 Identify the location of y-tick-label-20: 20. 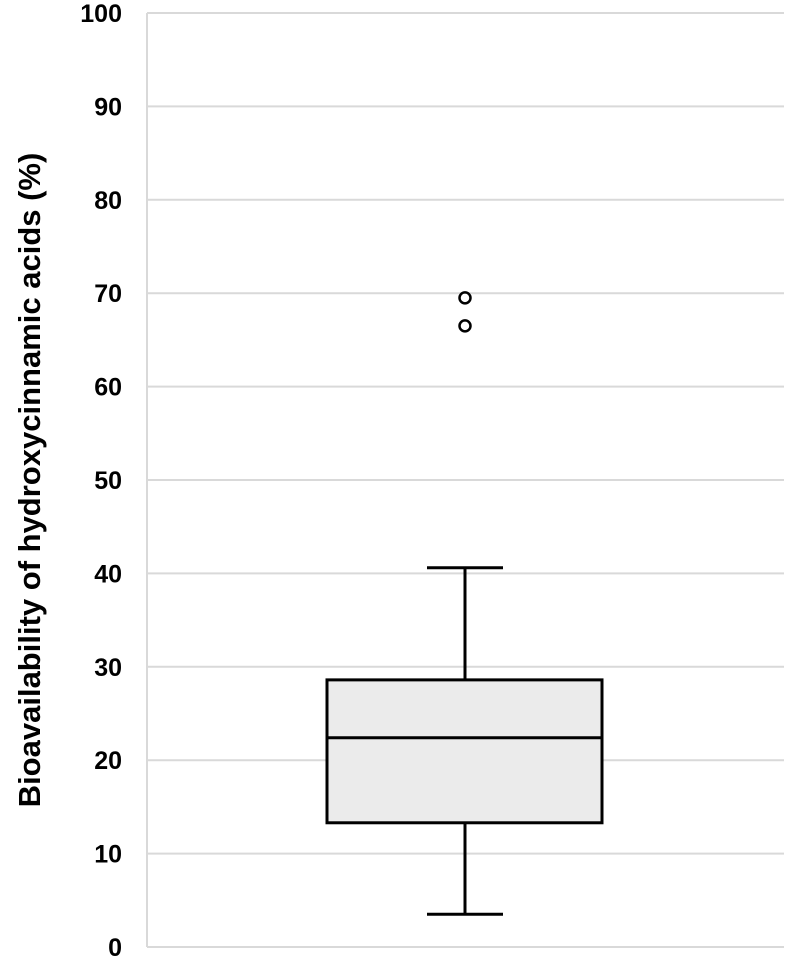
(108, 761).